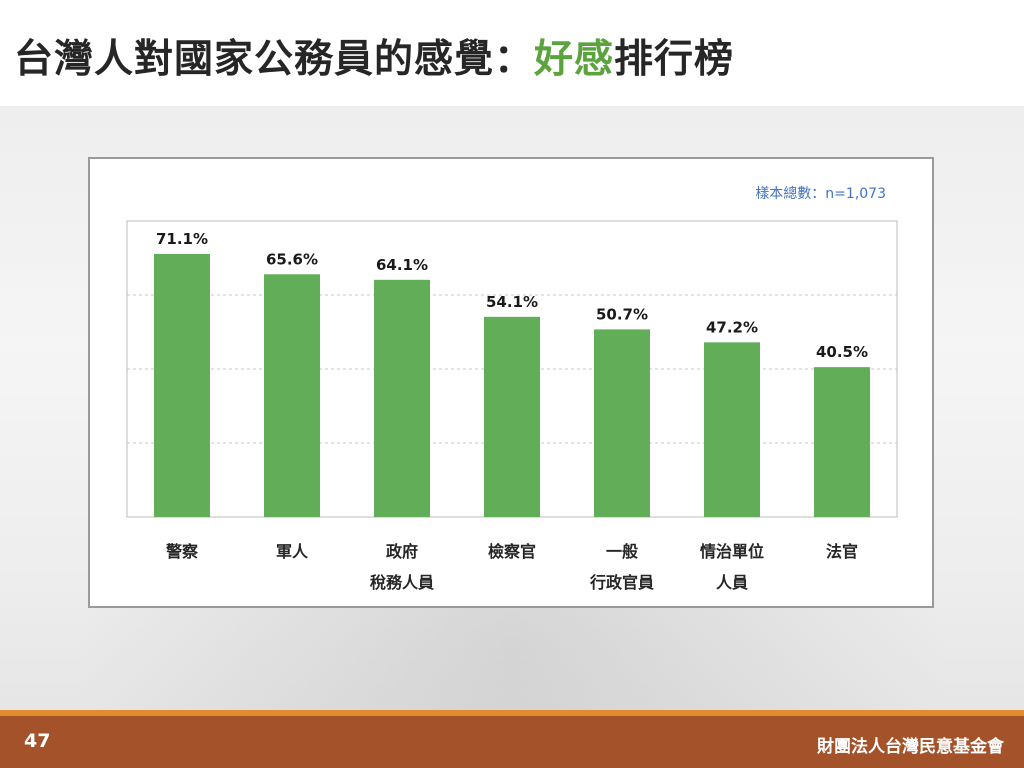 This screenshot has height=768, width=1024. Describe the element at coordinates (512, 713) in the screenshot. I see `footer-divider` at that location.